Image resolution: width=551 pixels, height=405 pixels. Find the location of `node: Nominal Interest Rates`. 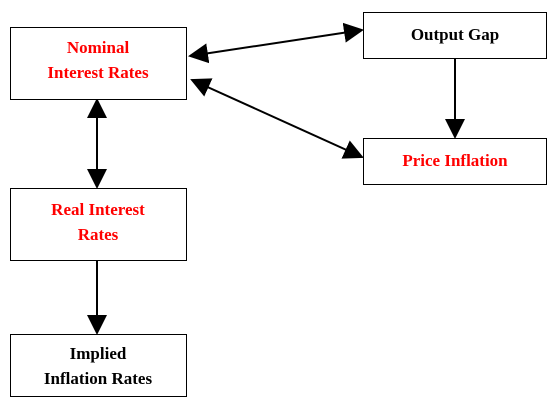

node: Nominal Interest Rates is located at coordinates (98, 63).